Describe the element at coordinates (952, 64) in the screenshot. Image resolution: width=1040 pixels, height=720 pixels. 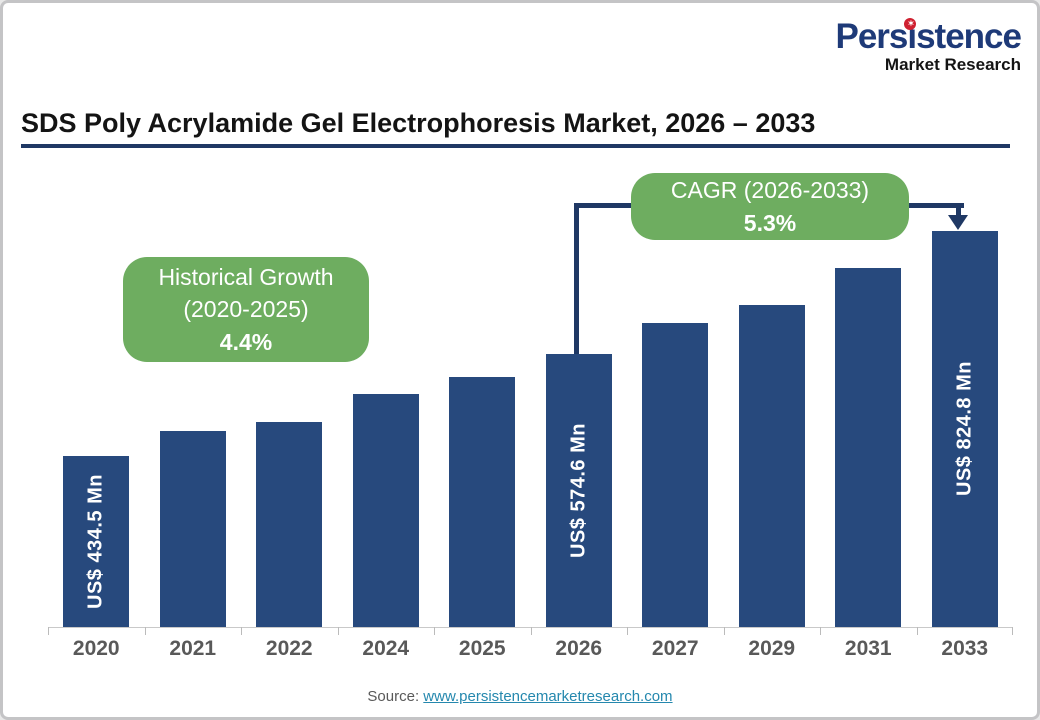
I see `brand-tagline: Market Research` at that location.